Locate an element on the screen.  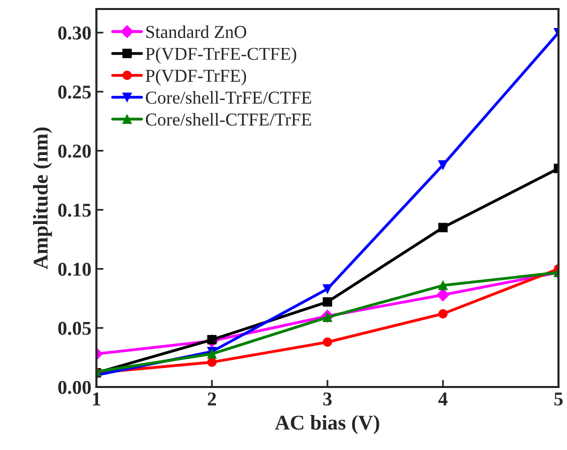
y-tick-label: 0.25 is located at coordinates (74, 92).